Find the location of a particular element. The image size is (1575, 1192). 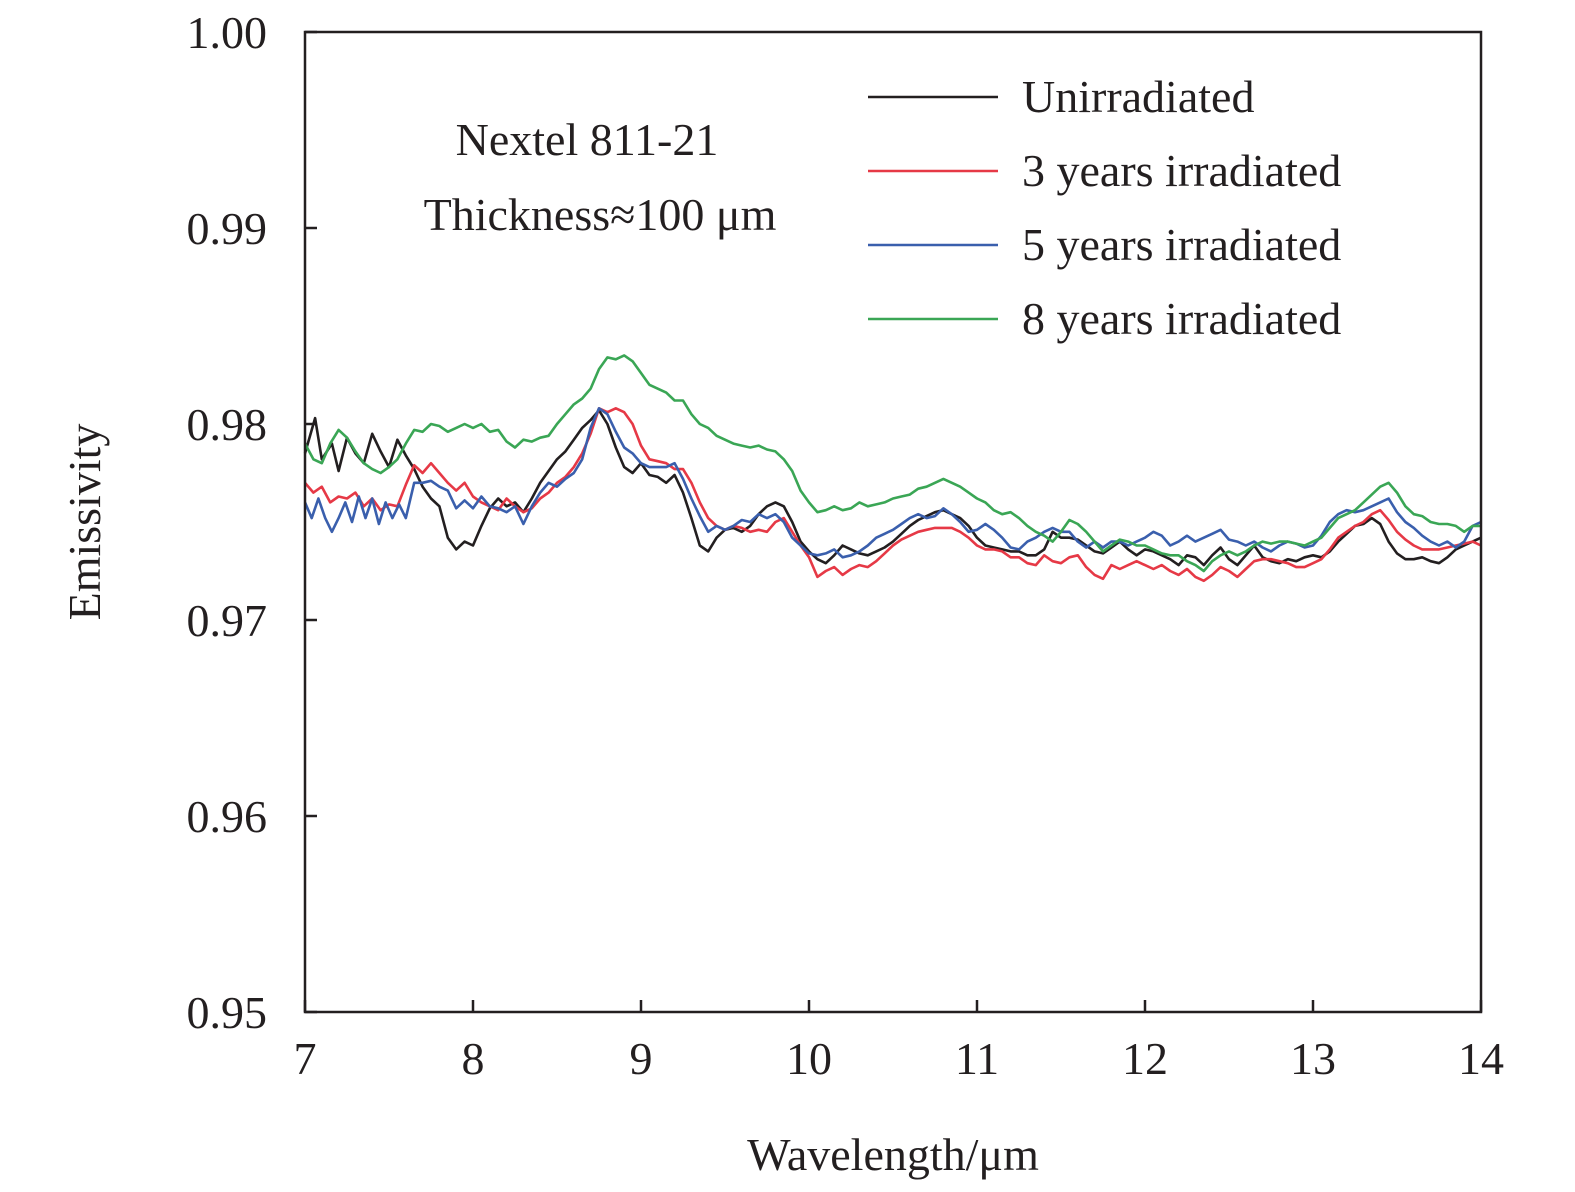

y-tick-label: 0.98 is located at coordinates (227, 424).